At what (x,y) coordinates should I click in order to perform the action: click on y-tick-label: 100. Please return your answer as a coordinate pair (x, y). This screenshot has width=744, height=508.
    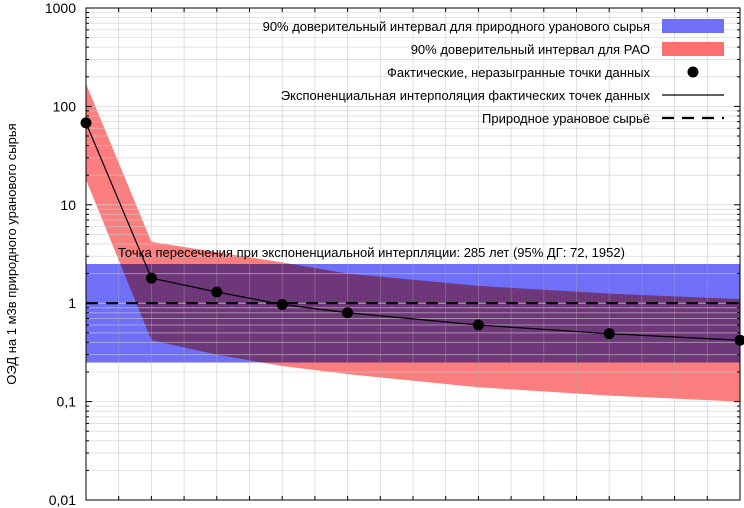
    Looking at the image, I should click on (65, 106).